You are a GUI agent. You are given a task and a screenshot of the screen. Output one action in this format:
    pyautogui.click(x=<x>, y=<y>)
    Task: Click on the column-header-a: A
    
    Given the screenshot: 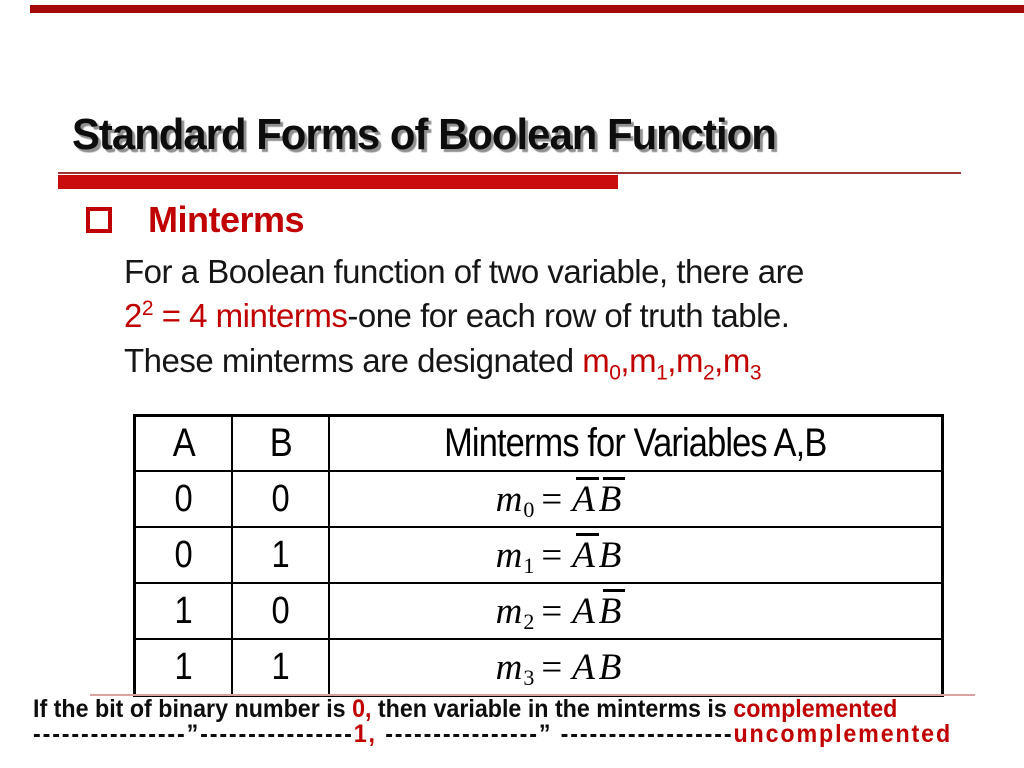 What is the action you would take?
    pyautogui.click(x=183, y=443)
    